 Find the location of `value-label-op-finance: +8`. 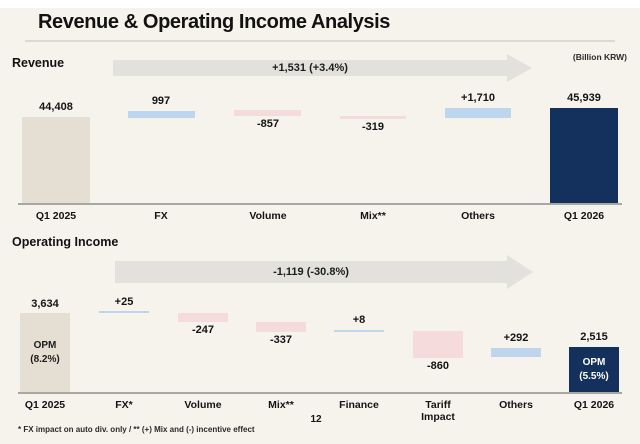

value-label-op-finance: +8 is located at coordinates (359, 320).